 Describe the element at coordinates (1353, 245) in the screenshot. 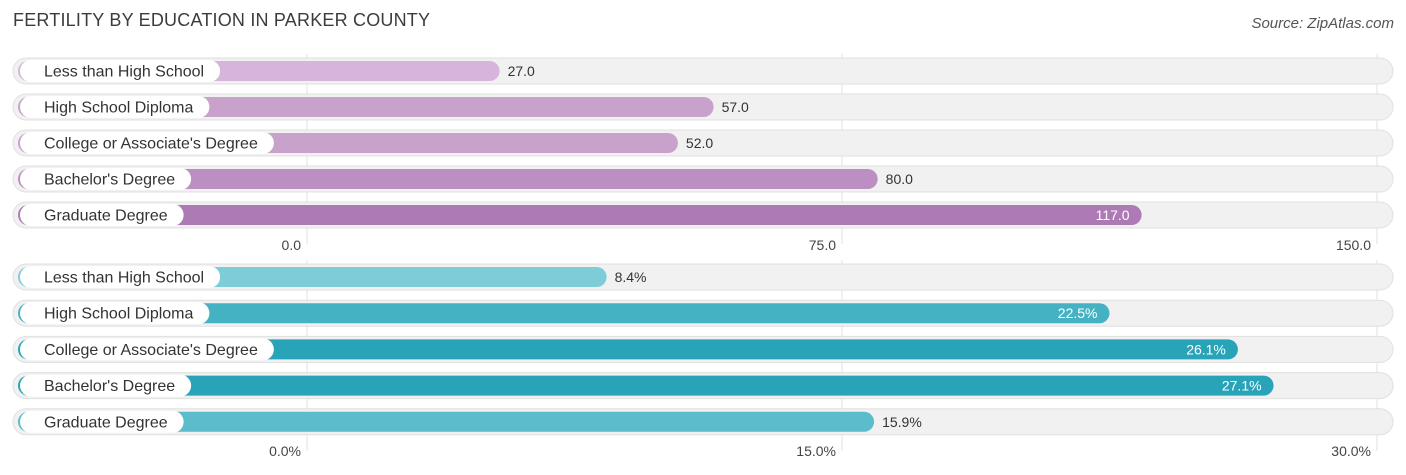

I see `x-tick-label: 150.0` at that location.